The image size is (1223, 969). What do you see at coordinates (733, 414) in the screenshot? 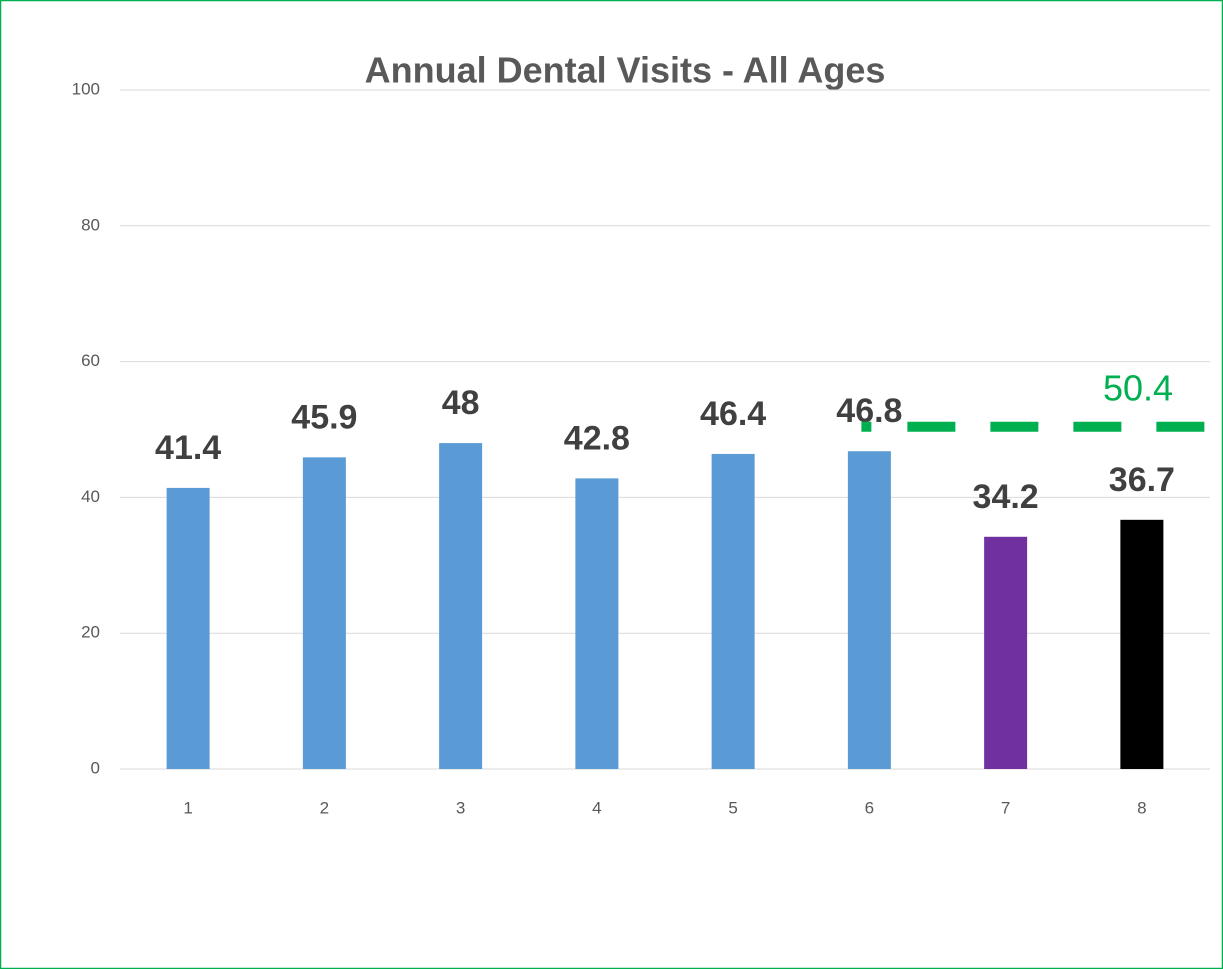
I see `data-label: 46.4` at bounding box center [733, 414].